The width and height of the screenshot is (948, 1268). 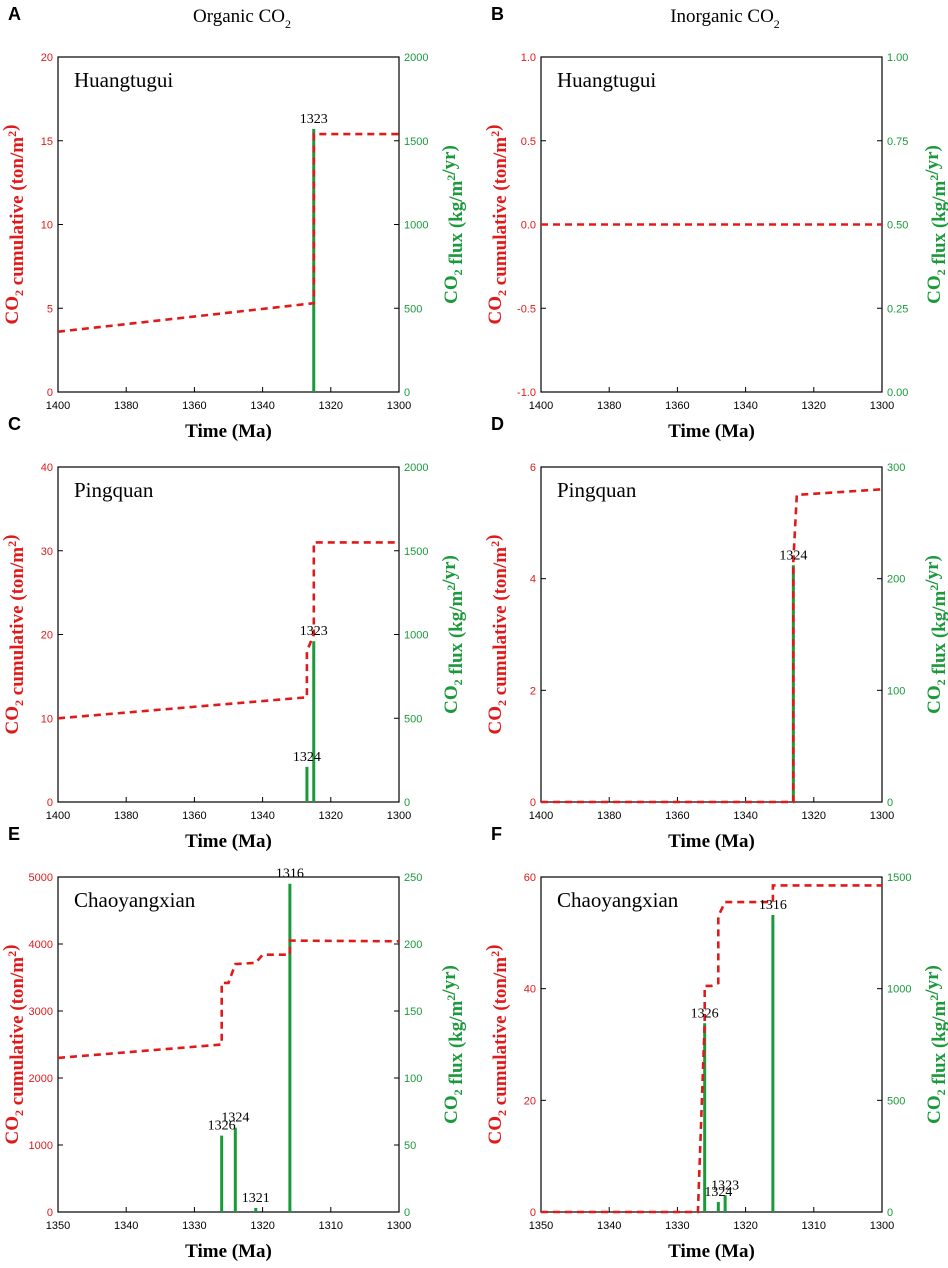 I want to click on column-title-organic: Organic CO2, so click(x=242, y=18).